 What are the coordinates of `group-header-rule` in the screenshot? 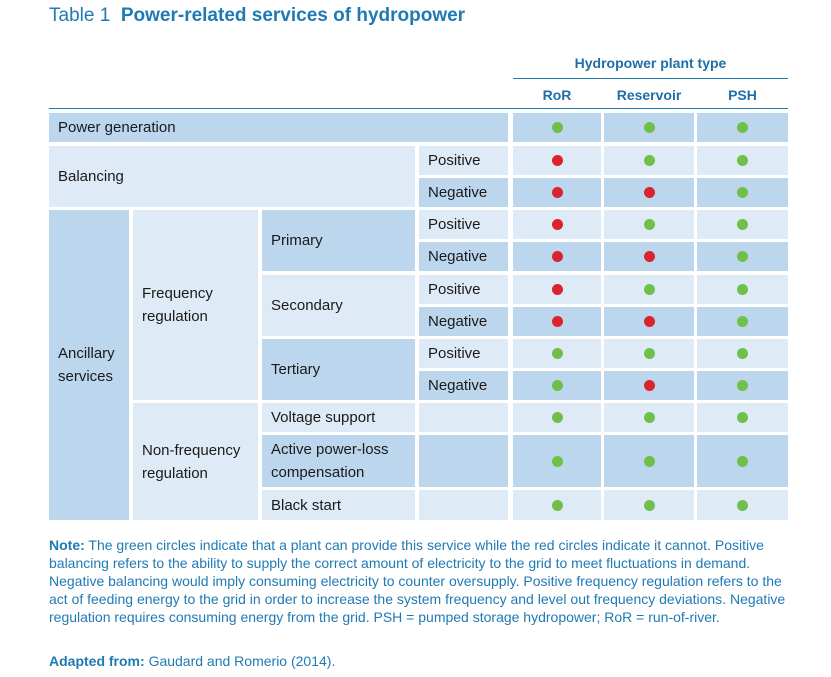 It's located at (650, 78).